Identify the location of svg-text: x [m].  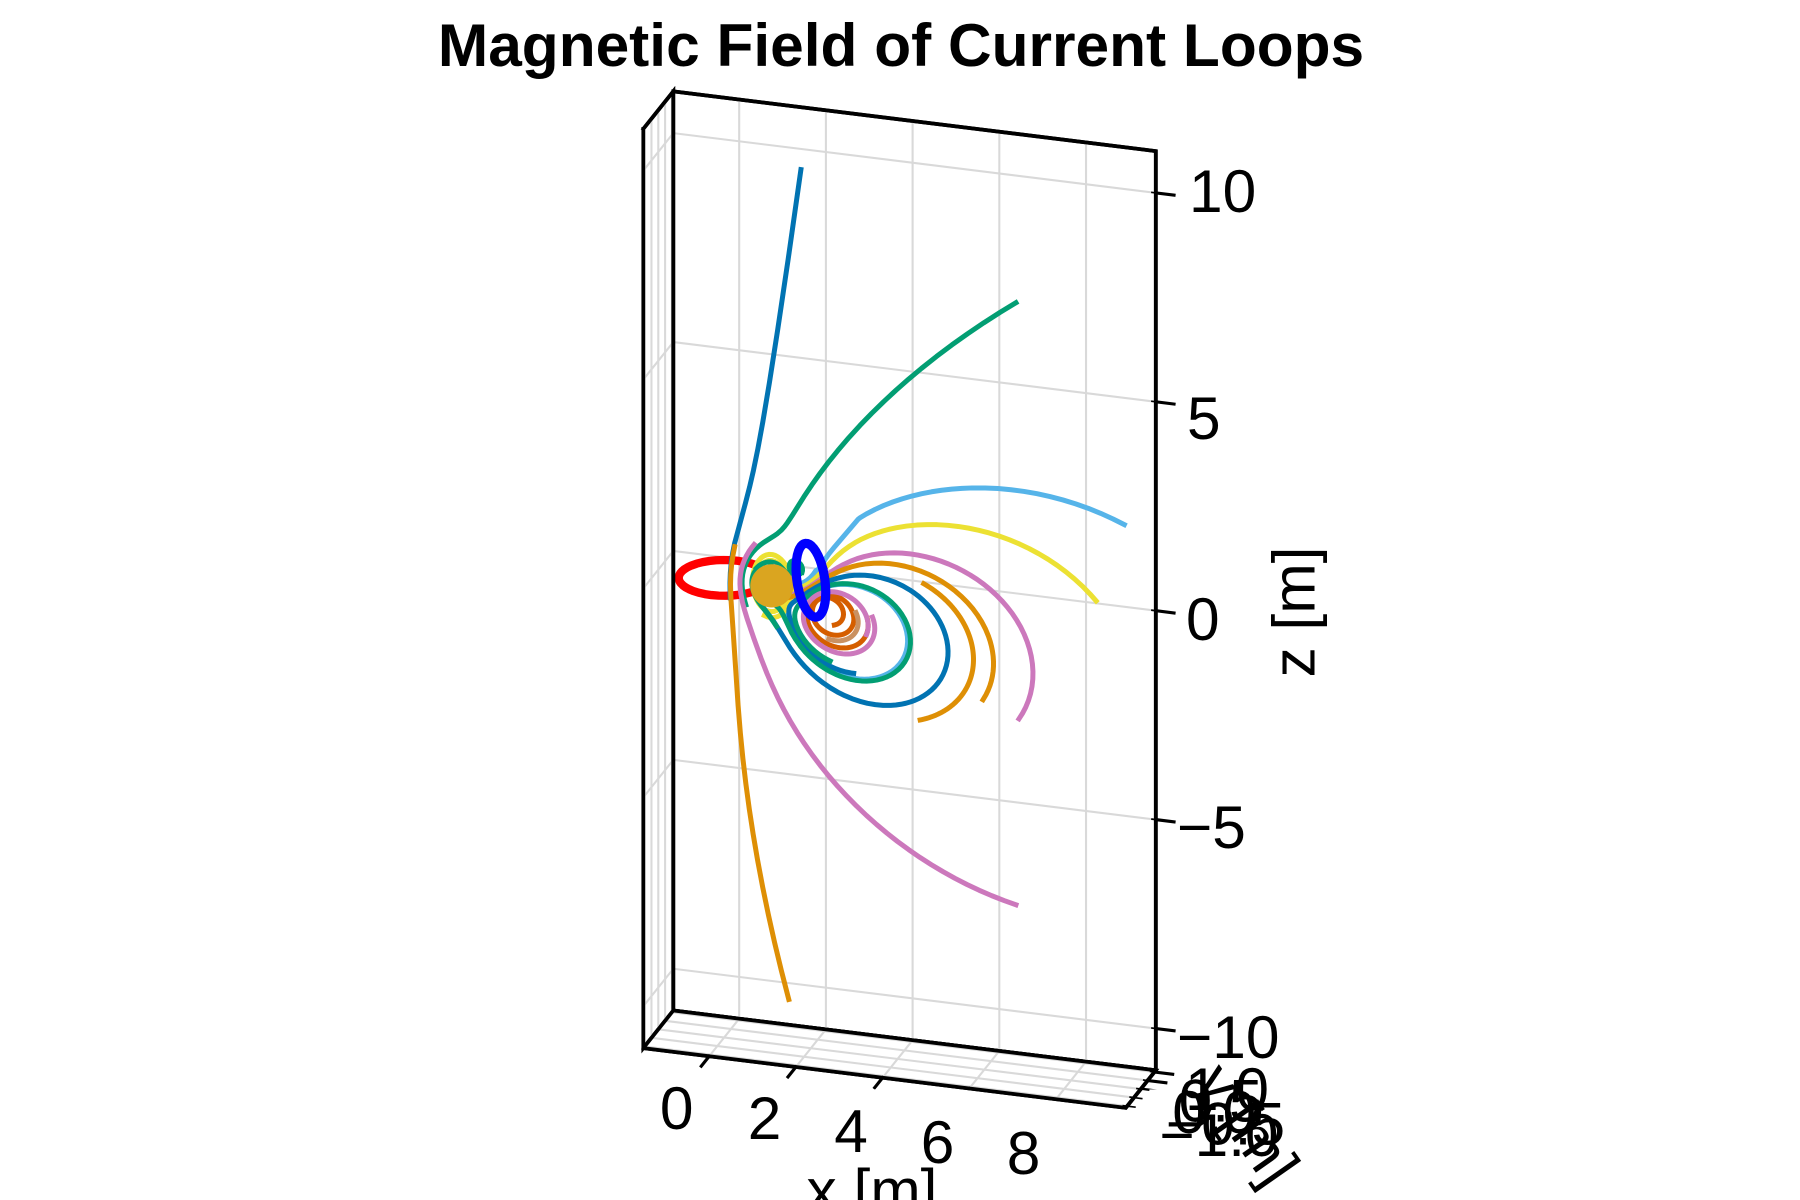
(872, 1178).